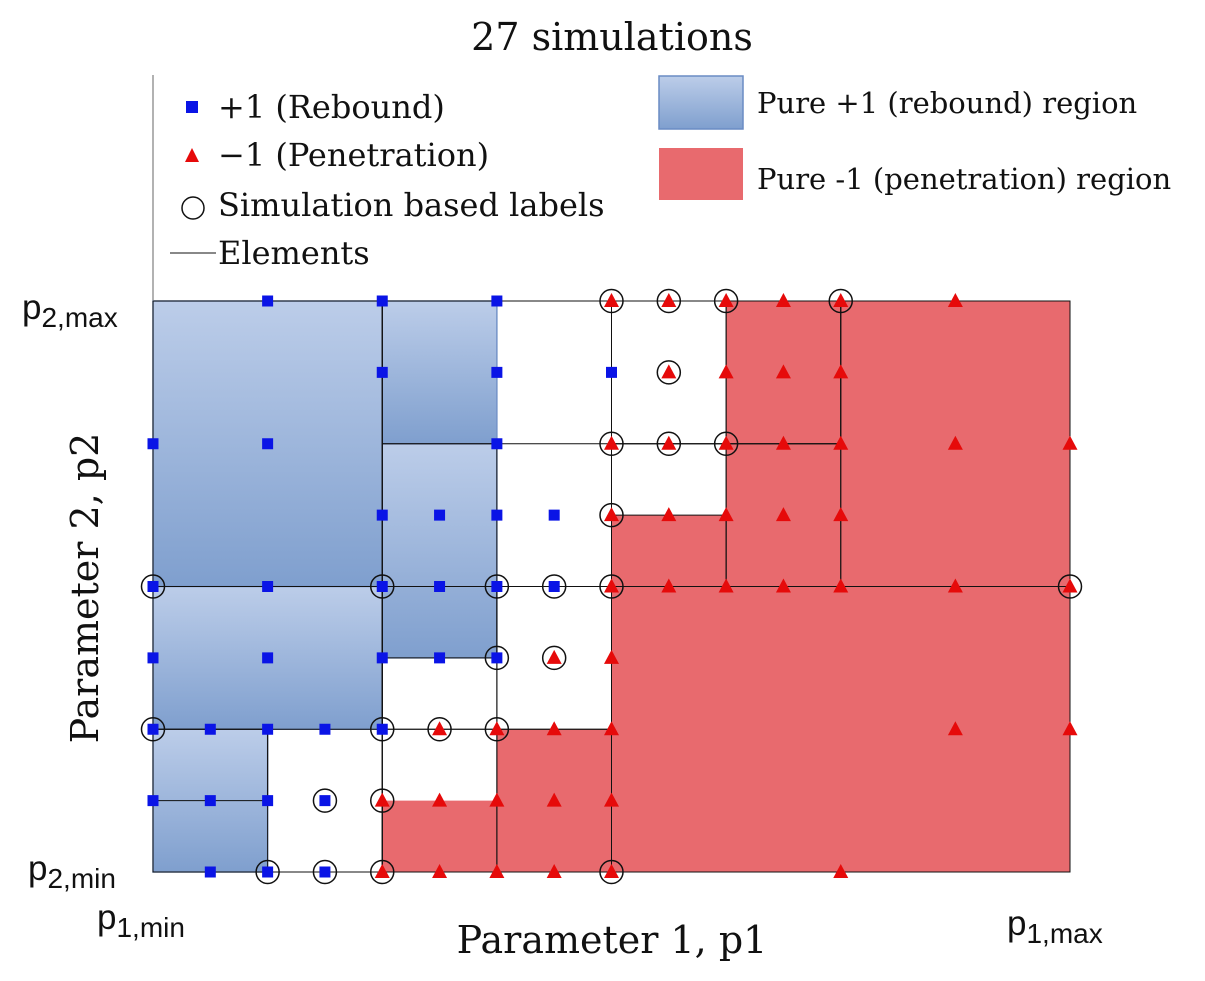 The width and height of the screenshot is (1205, 981). I want to click on legend-rebound-region-swatch, so click(701, 102).